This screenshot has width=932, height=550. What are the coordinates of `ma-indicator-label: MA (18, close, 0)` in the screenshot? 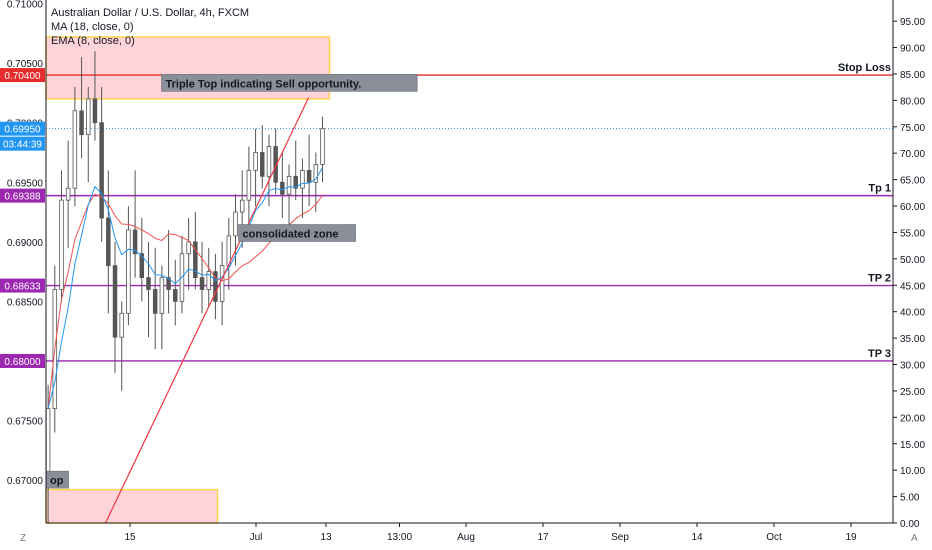 It's located at (92, 27).